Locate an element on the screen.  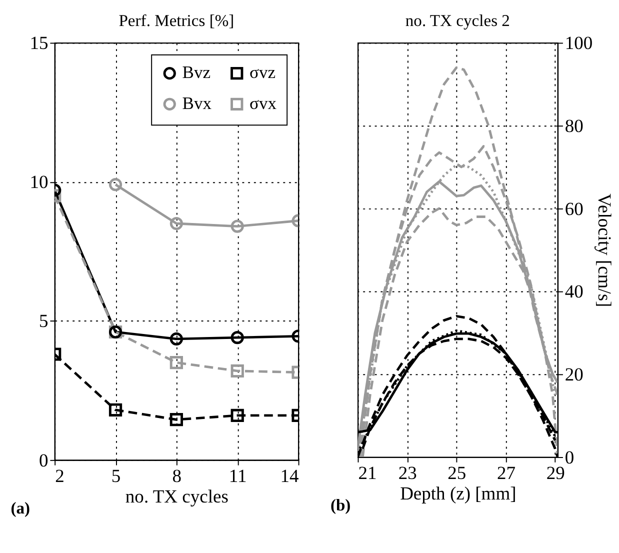
y-tick-label: 20 is located at coordinates (574, 375).